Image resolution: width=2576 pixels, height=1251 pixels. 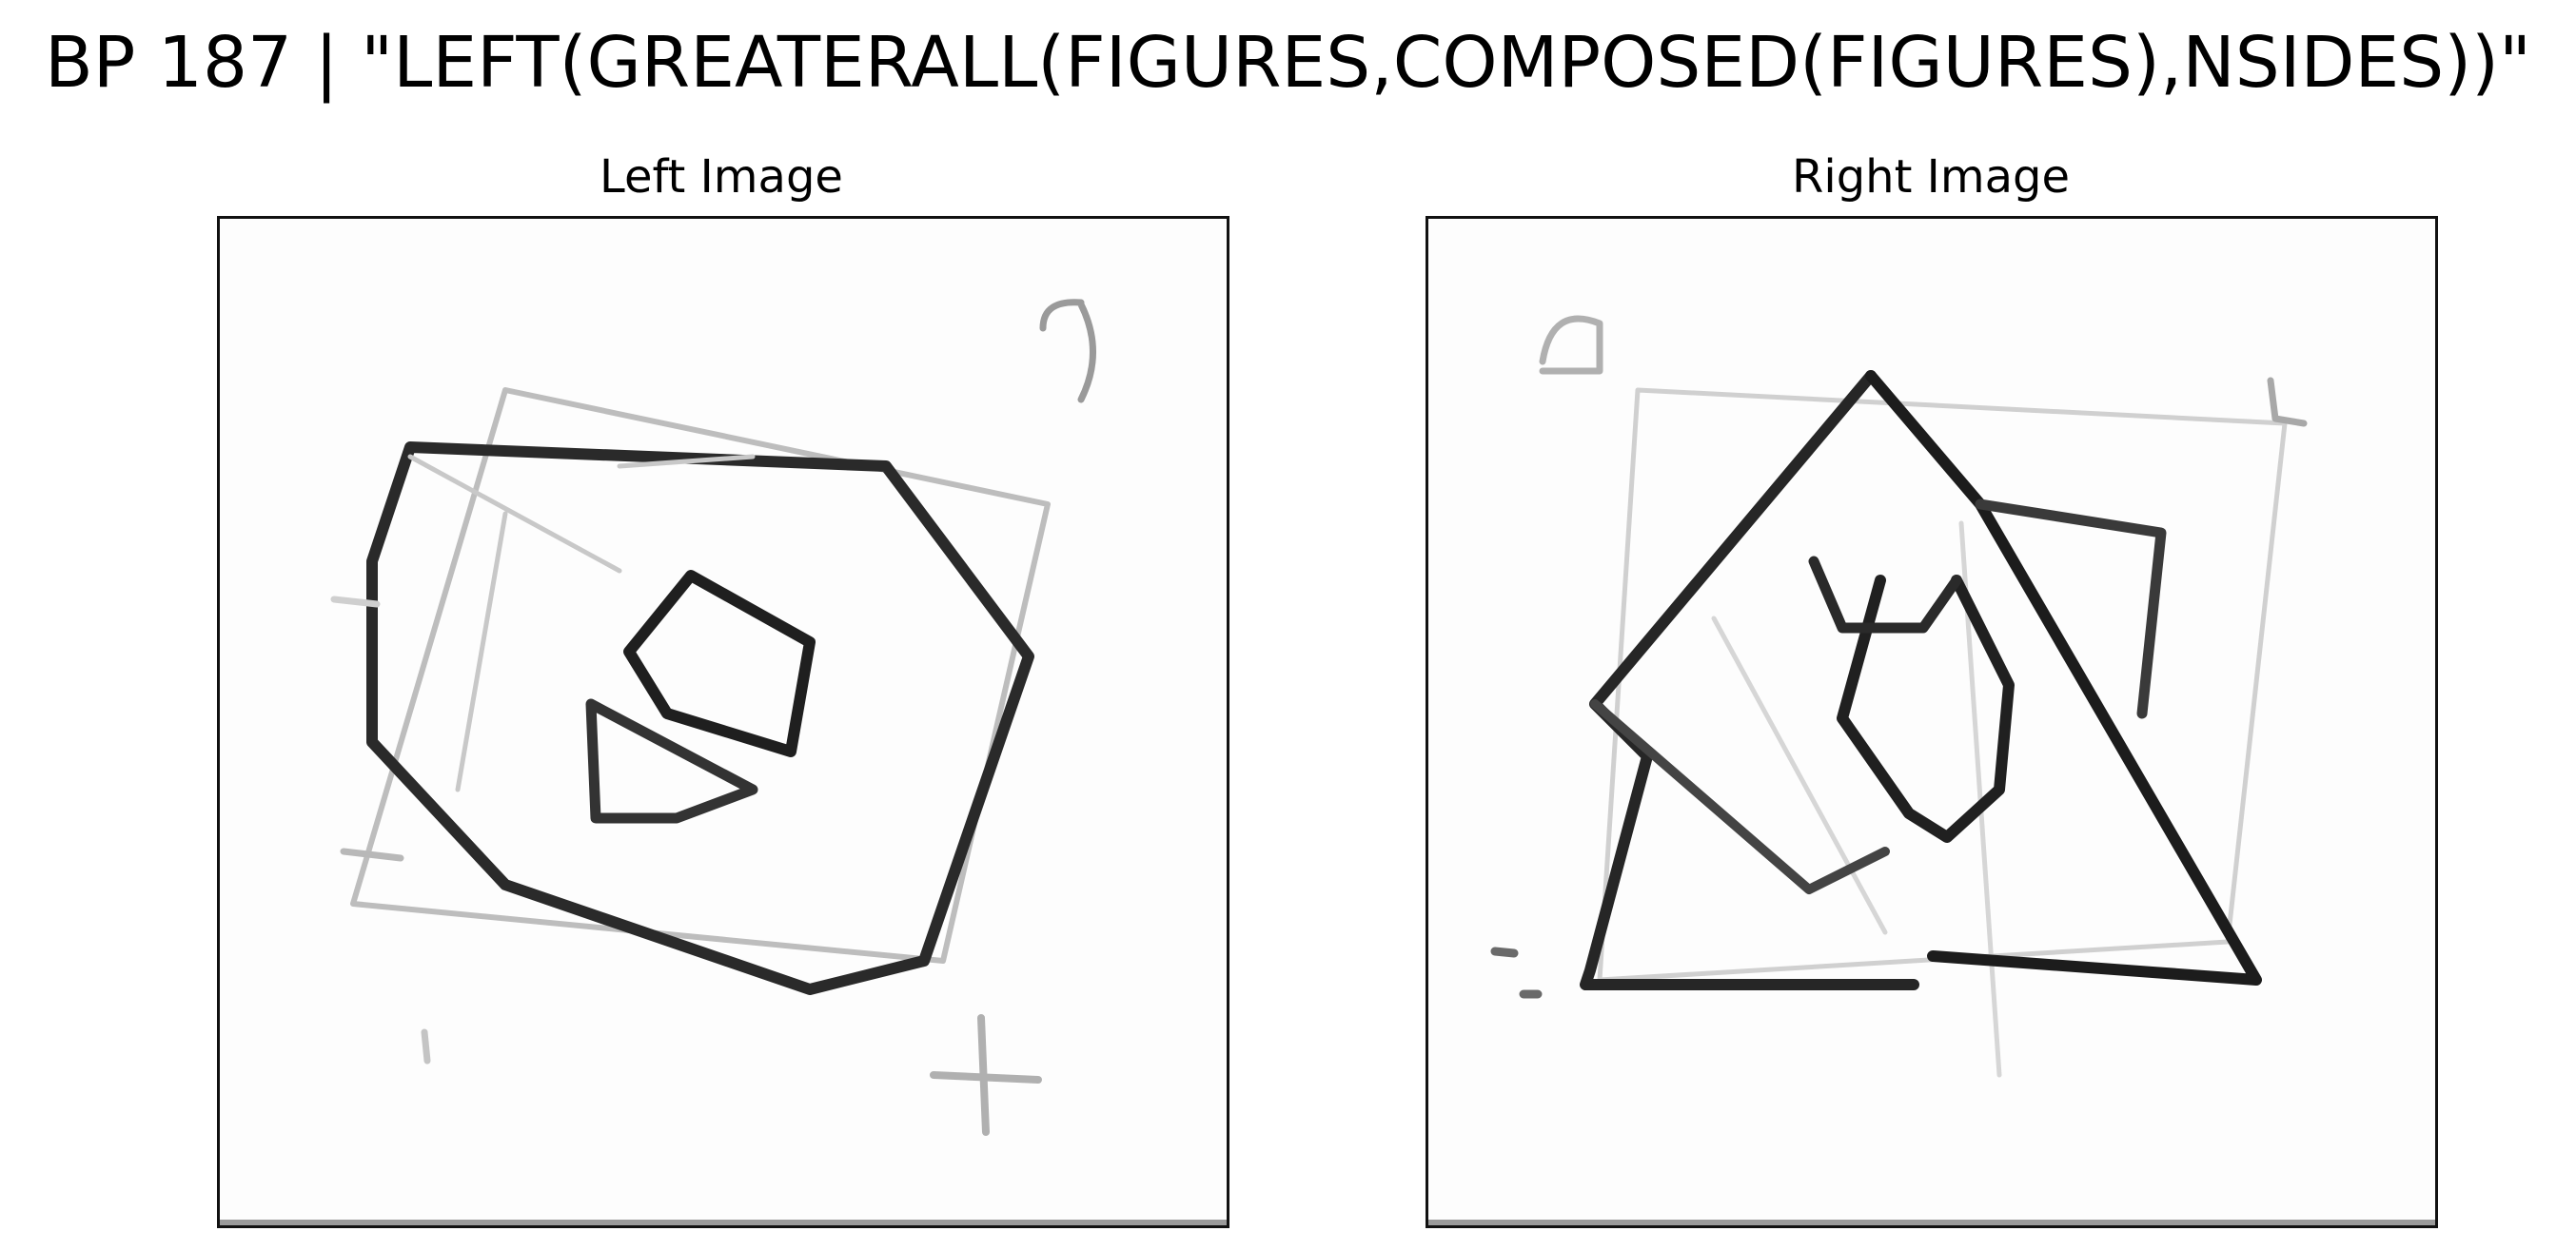 I want to click on right-hexagon, so click(x=1926, y=709).